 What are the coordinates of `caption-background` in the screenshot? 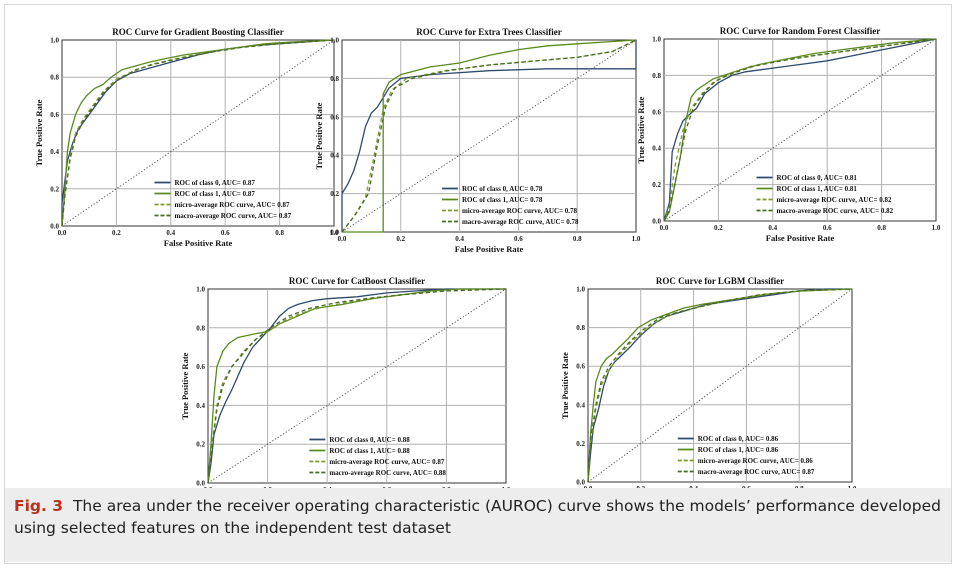 It's located at (478, 525).